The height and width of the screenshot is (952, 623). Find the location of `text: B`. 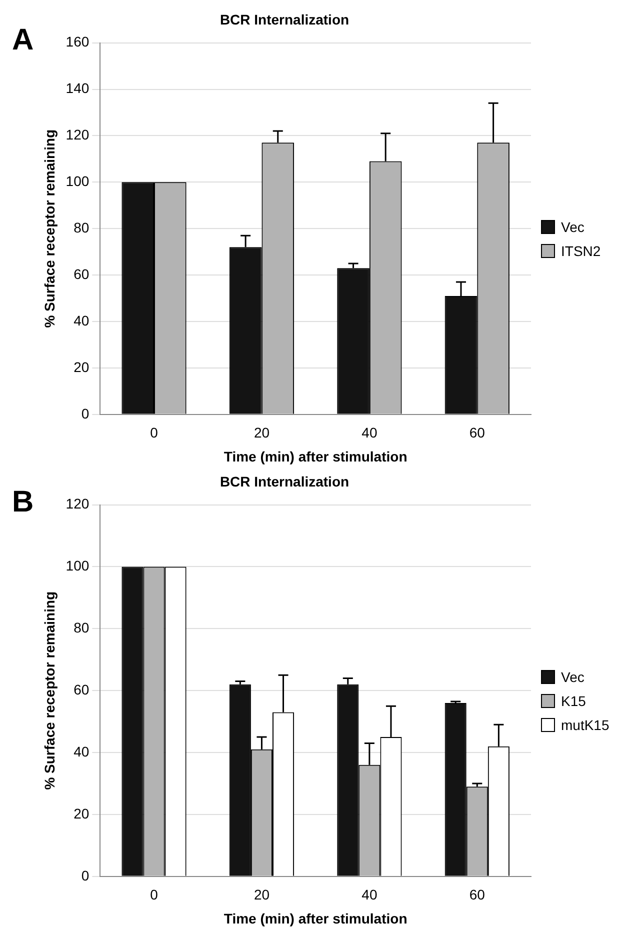

text: B is located at coordinates (23, 501).